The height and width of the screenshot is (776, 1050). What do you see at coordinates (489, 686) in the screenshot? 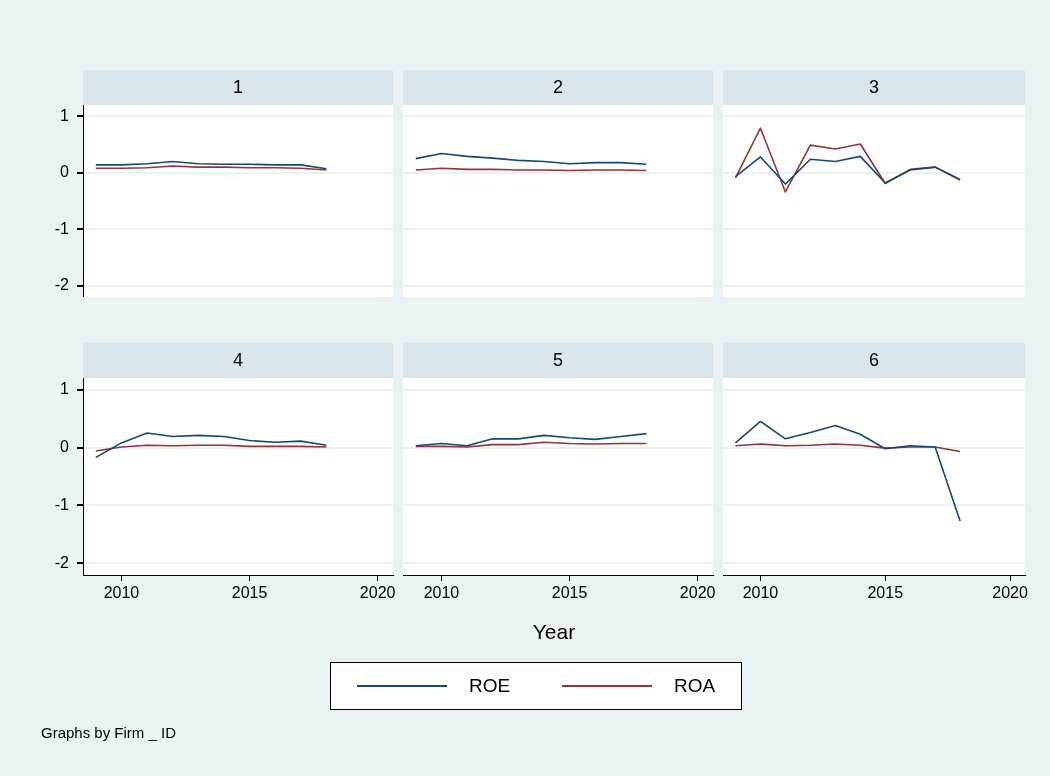
I see `legend-label: ROE` at bounding box center [489, 686].